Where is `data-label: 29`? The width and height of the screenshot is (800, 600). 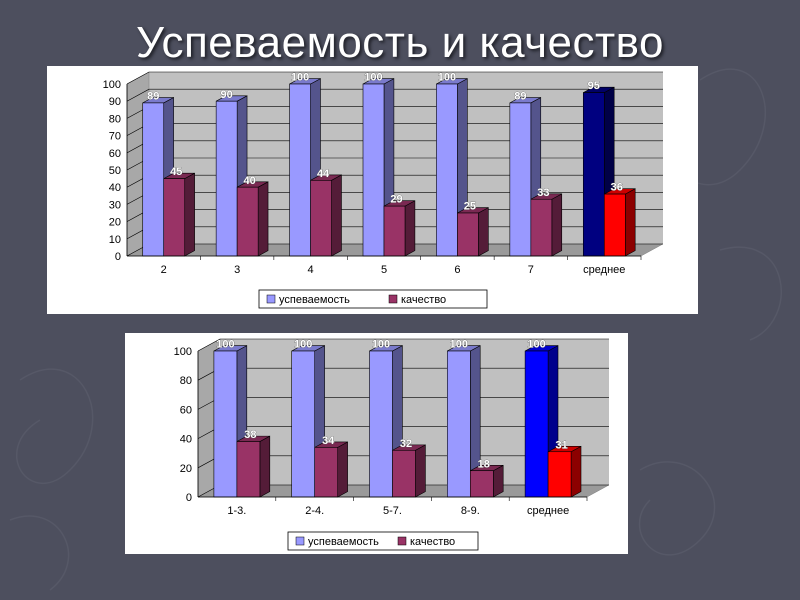 data-label: 29 is located at coordinates (396, 200).